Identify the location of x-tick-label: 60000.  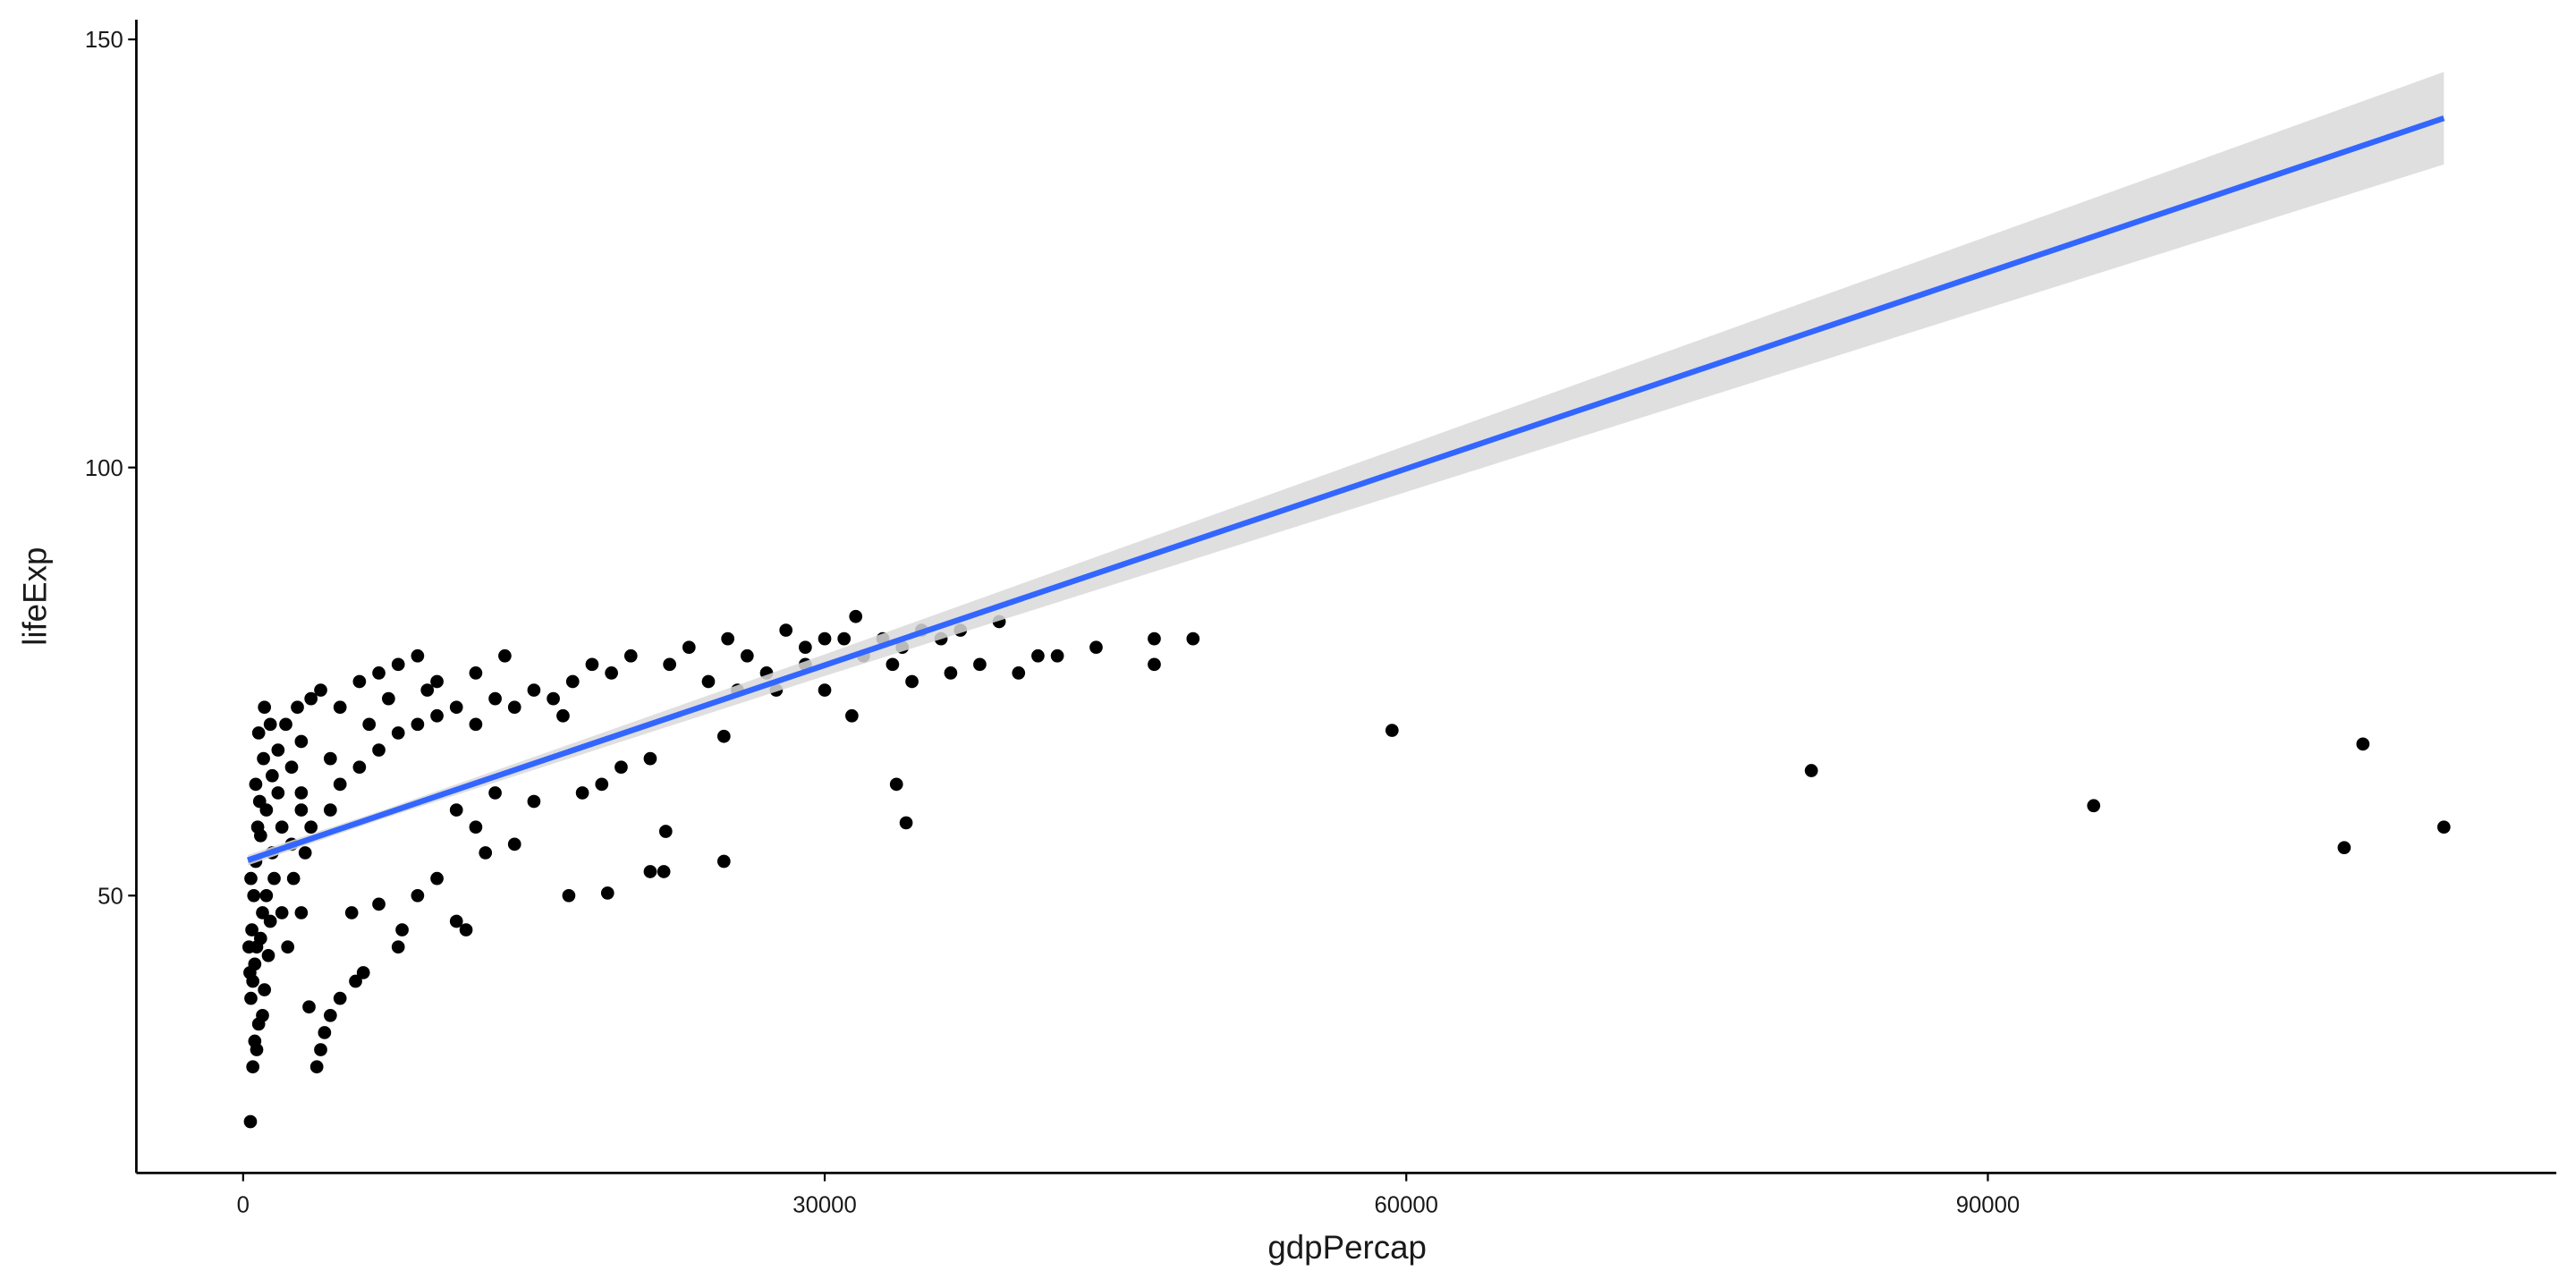
(1405, 1205).